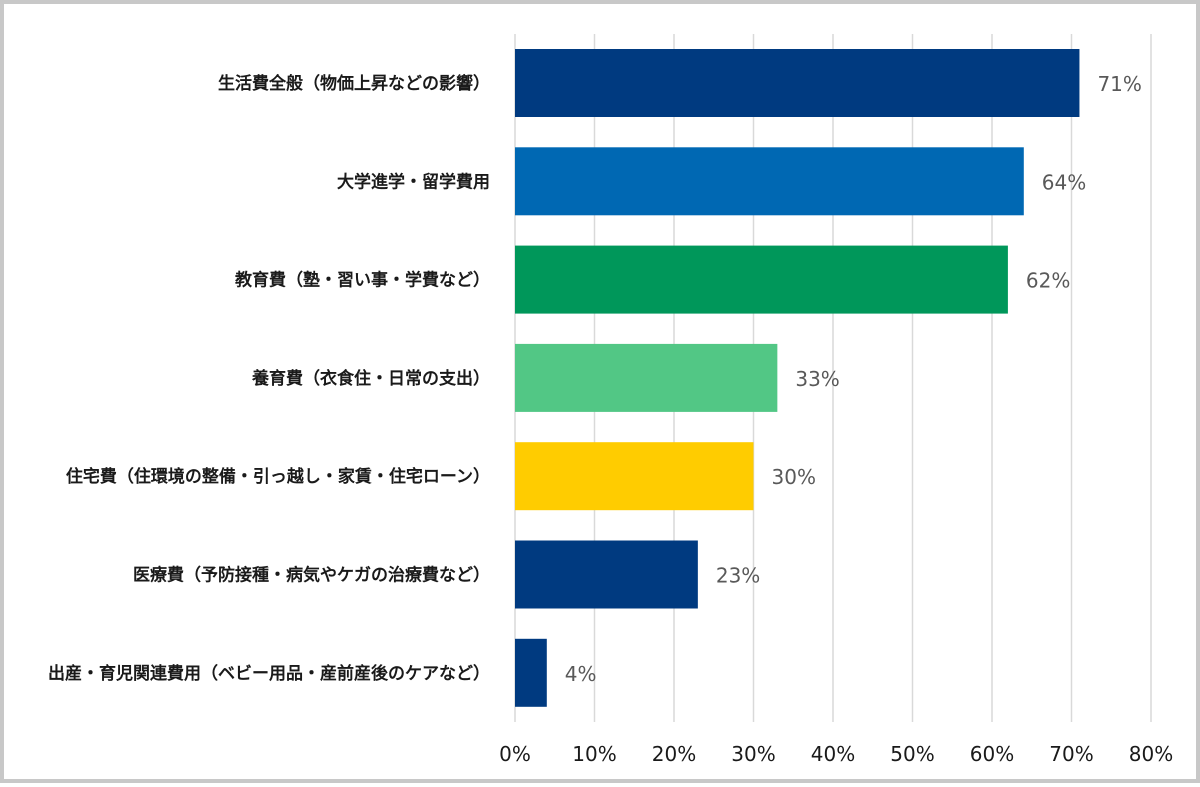 This screenshot has width=1200, height=787. I want to click on x-tick-label: 20%, so click(674, 754).